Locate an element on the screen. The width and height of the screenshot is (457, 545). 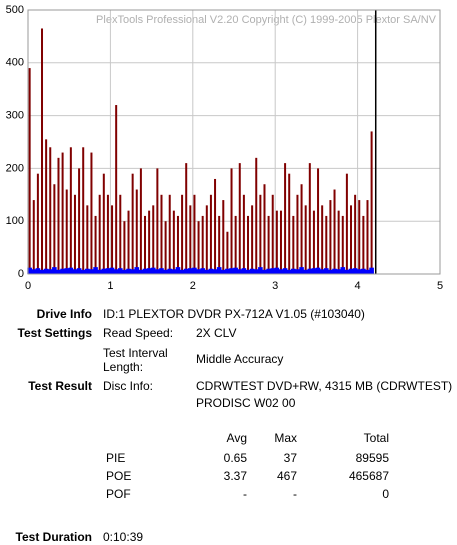
stat-value: 3.37 is located at coordinates (235, 476).